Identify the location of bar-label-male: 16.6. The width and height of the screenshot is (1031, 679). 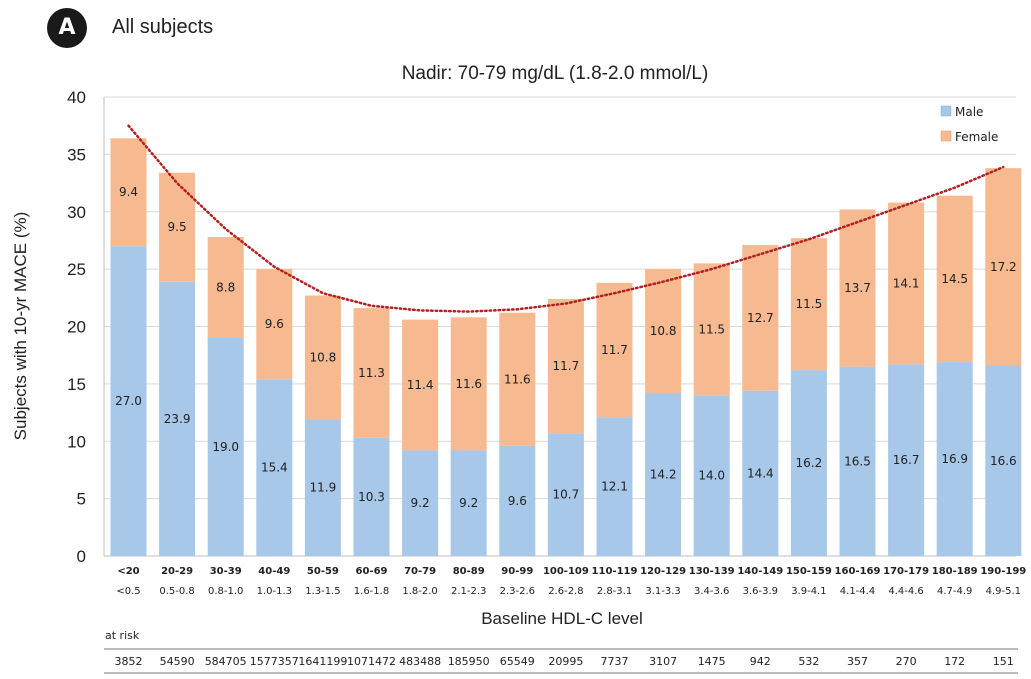
(1003, 461).